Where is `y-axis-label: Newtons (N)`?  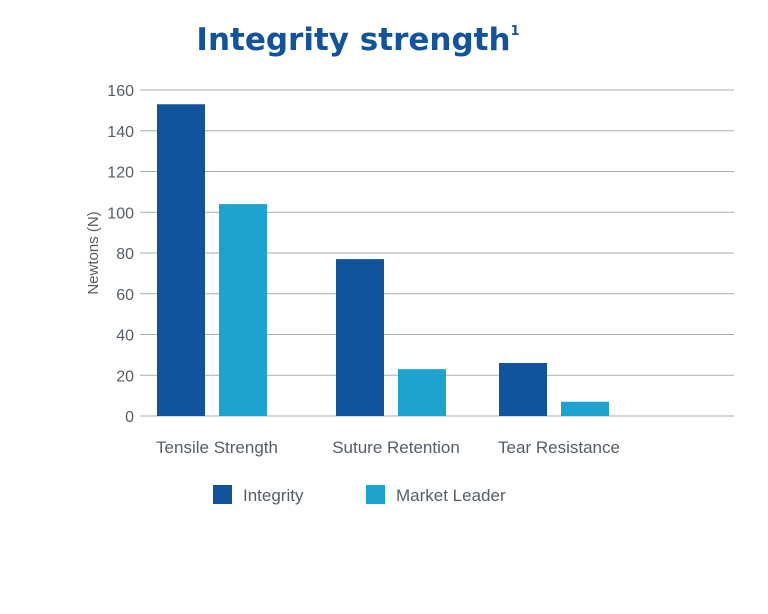 y-axis-label: Newtons (N) is located at coordinates (93, 252).